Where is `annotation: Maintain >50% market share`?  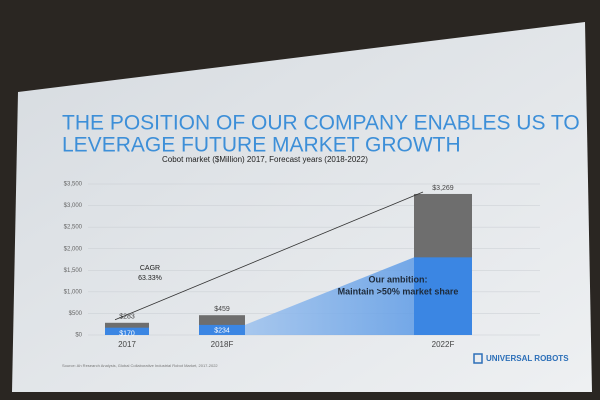
annotation: Maintain >50% market share is located at coordinates (398, 291).